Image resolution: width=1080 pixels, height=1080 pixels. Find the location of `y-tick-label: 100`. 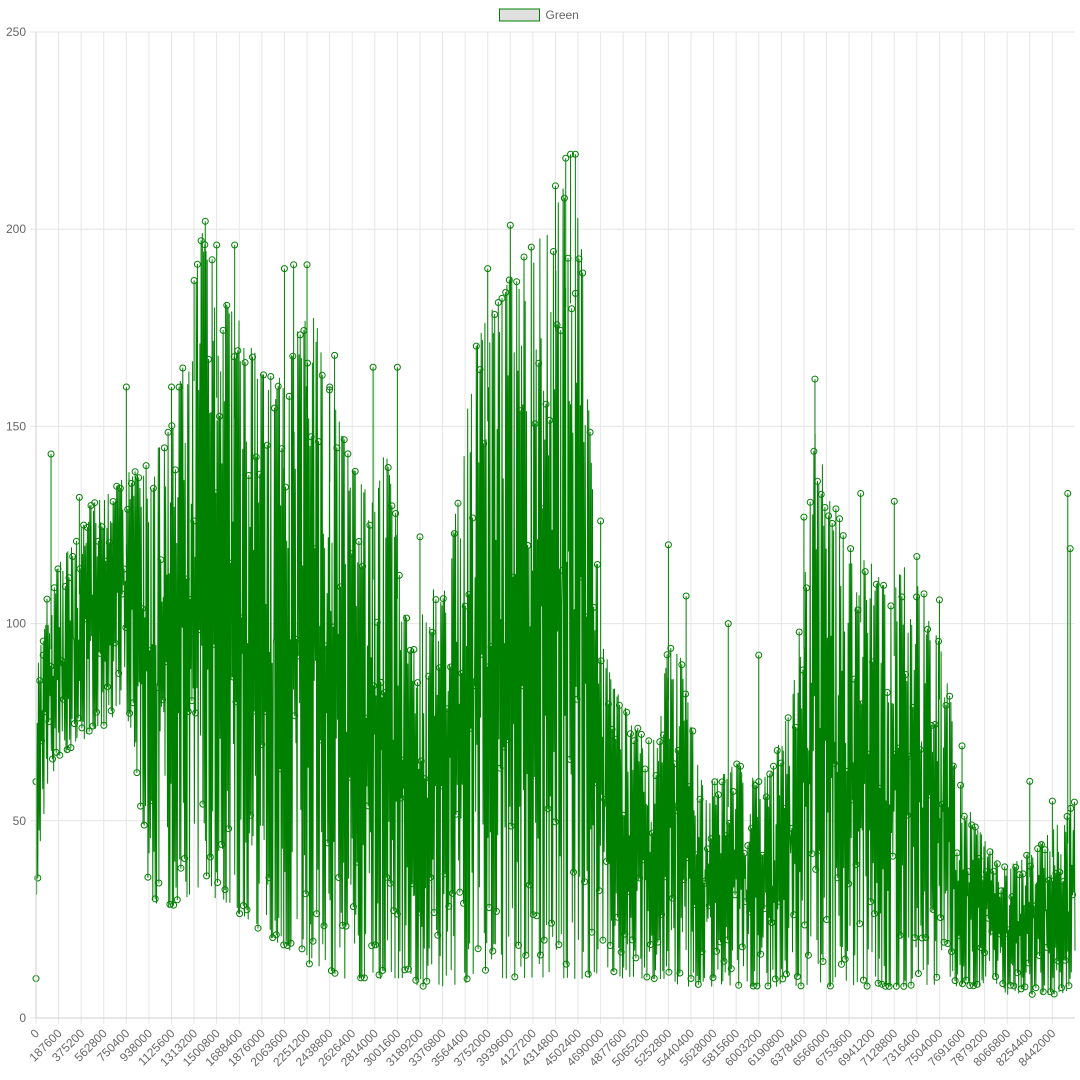

y-tick-label: 100 is located at coordinates (16, 624).